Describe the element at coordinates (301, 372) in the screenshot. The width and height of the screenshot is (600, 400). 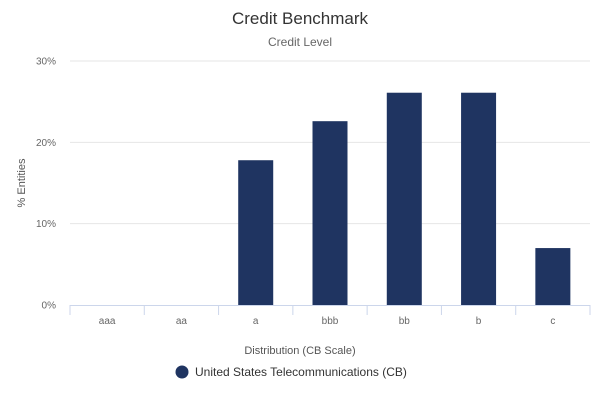
I see `legend-label: United States Telecommunications (CB)` at that location.